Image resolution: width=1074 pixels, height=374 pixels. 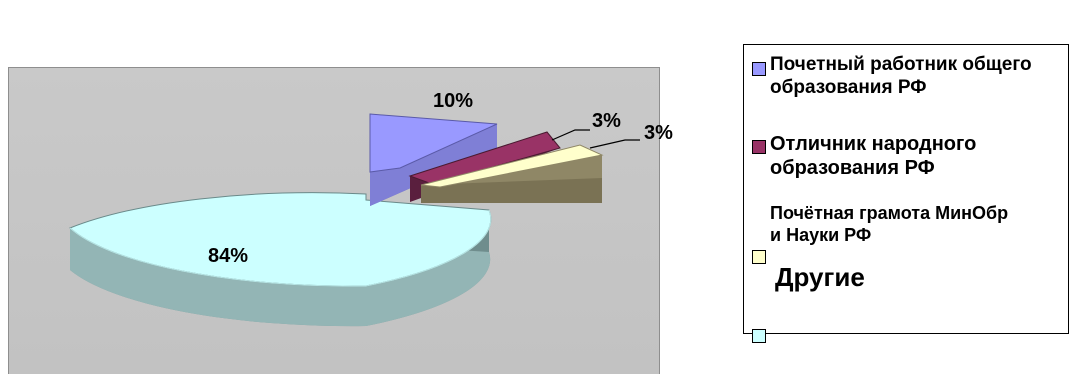 What do you see at coordinates (512, 173) in the screenshot?
I see `pie-slice-certificate` at bounding box center [512, 173].